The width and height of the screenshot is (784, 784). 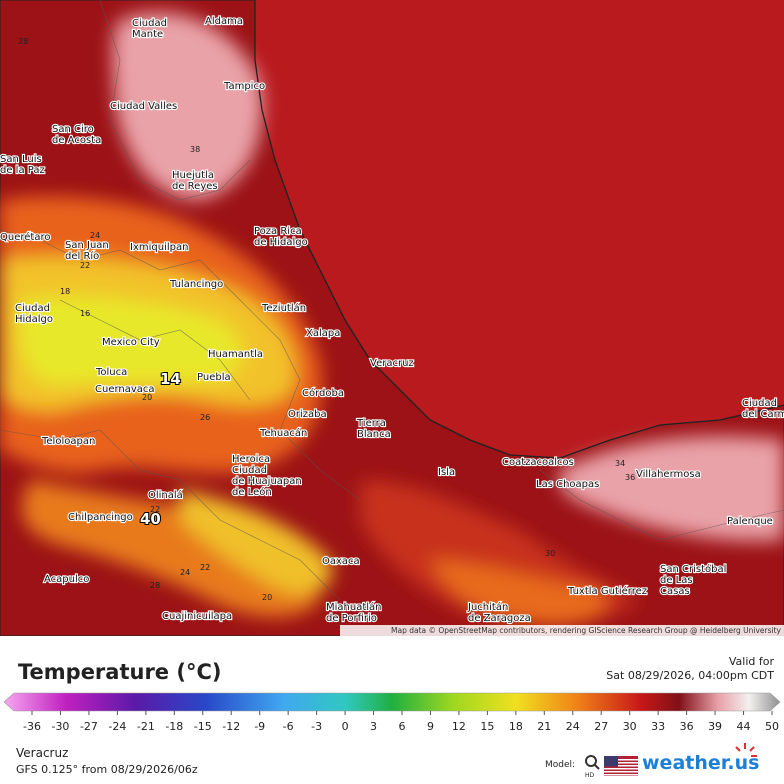 I want to click on colorbar-tick-label: -9, so click(x=259, y=726).